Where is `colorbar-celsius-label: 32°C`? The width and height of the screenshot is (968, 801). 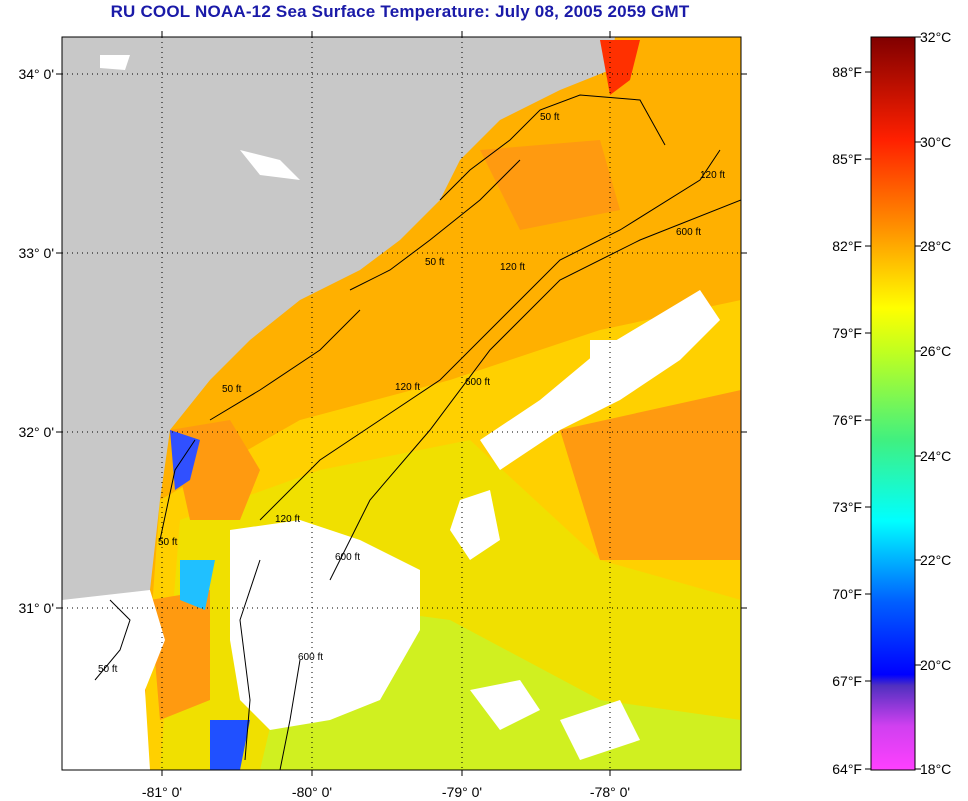
colorbar-celsius-label: 32°C is located at coordinates (935, 37).